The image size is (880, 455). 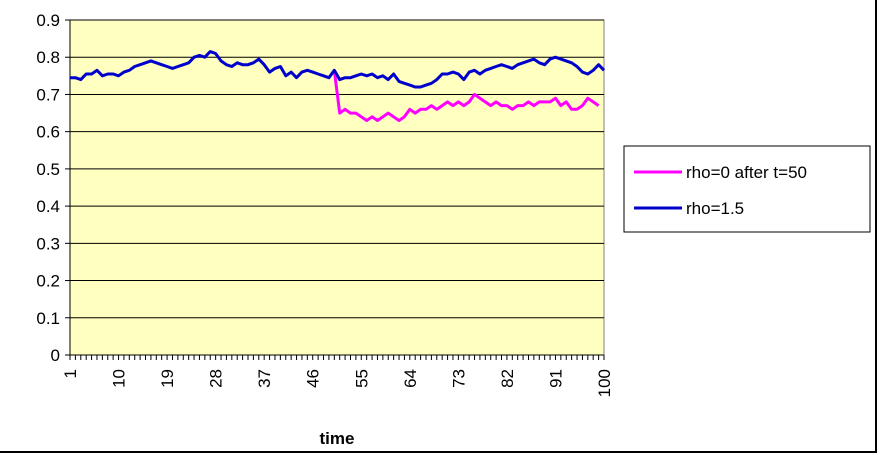 What do you see at coordinates (55, 355) in the screenshot?
I see `y-tick-label: 0` at bounding box center [55, 355].